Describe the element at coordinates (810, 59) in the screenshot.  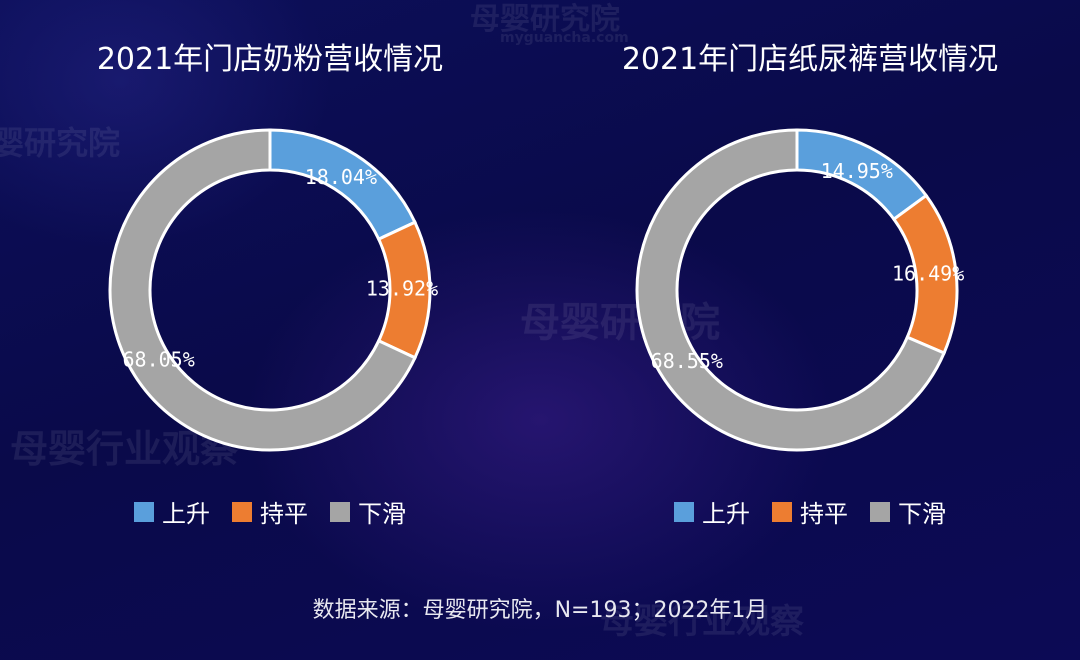
I see `chart-title: 2021年门店纸尿裤营收情况` at that location.